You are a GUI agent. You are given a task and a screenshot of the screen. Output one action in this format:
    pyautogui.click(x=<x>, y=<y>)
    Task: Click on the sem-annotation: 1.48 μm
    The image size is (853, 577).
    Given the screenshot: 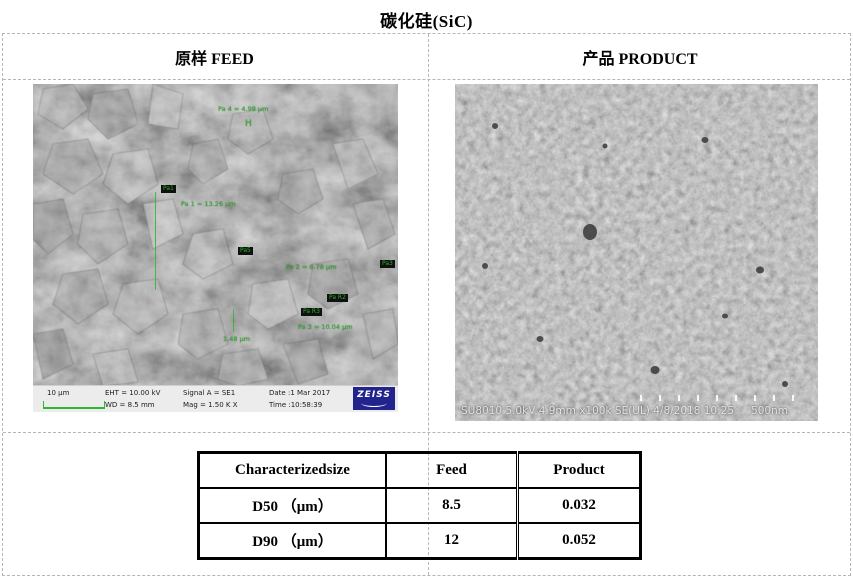 What is the action you would take?
    pyautogui.click(x=237, y=339)
    